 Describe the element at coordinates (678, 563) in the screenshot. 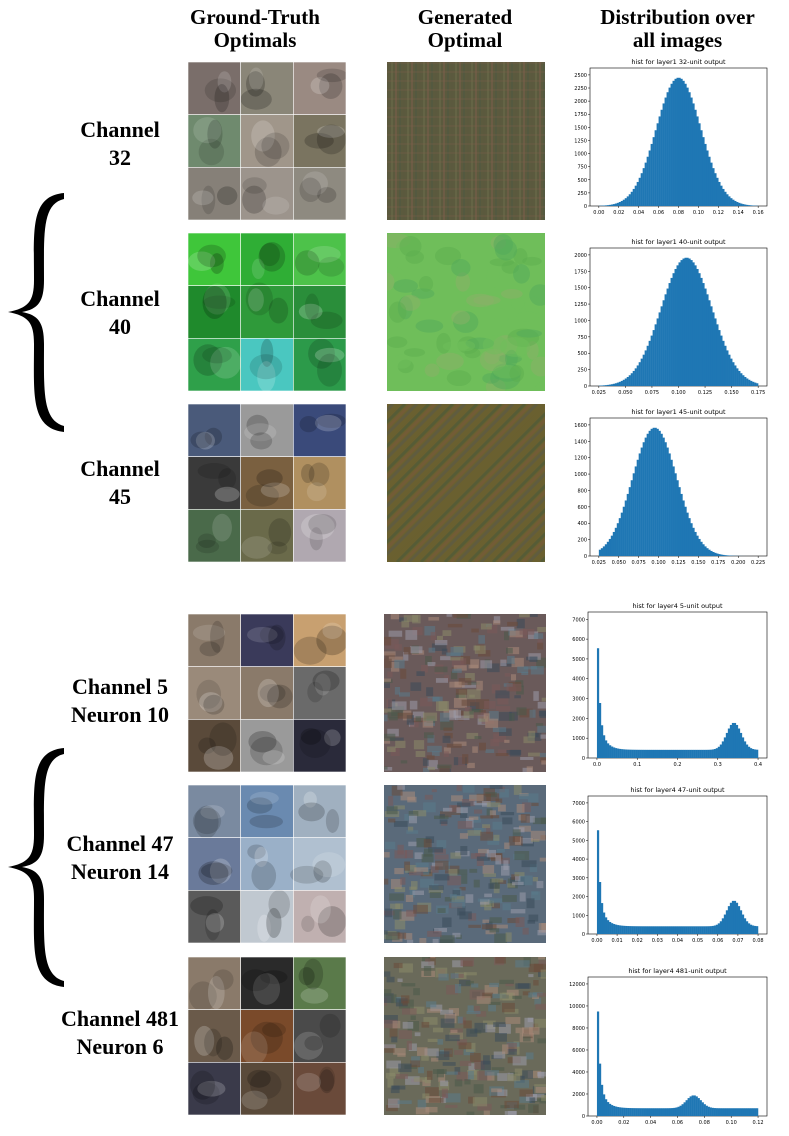

I see `x-tick-label: 0.125` at that location.